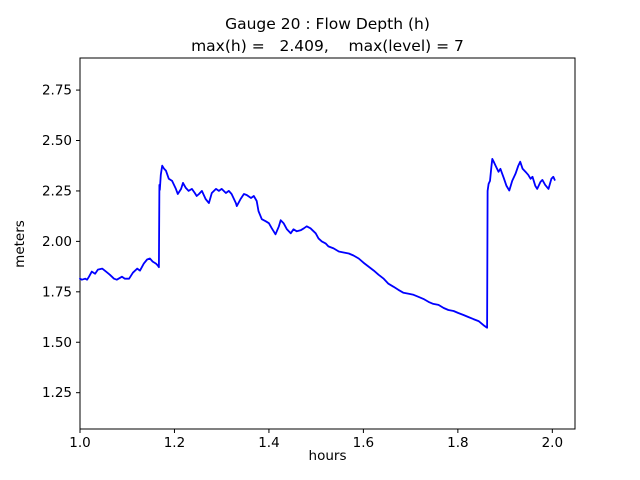  Describe the element at coordinates (552, 443) in the screenshot. I see `x-tick-label: 2.0` at that location.